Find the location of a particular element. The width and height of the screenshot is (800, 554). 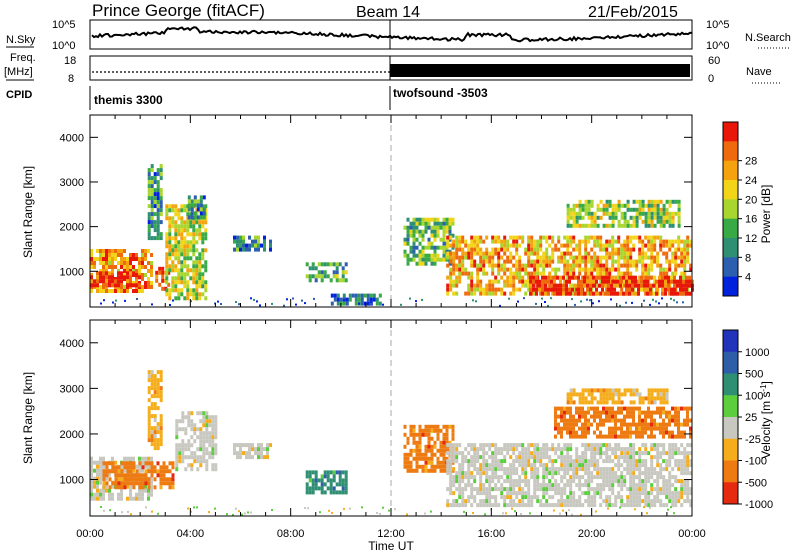

nsearch-tick-top: 10^5 is located at coordinates (718, 25).